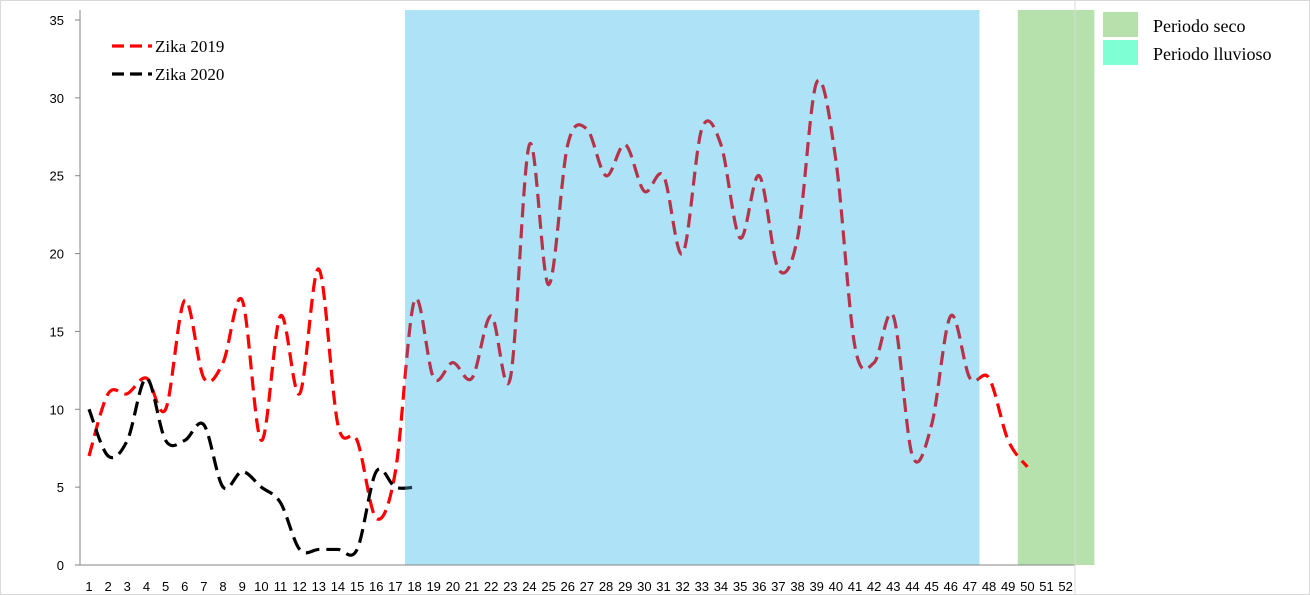  What do you see at coordinates (951, 586) in the screenshot?
I see `x-tick-label: 46` at bounding box center [951, 586].